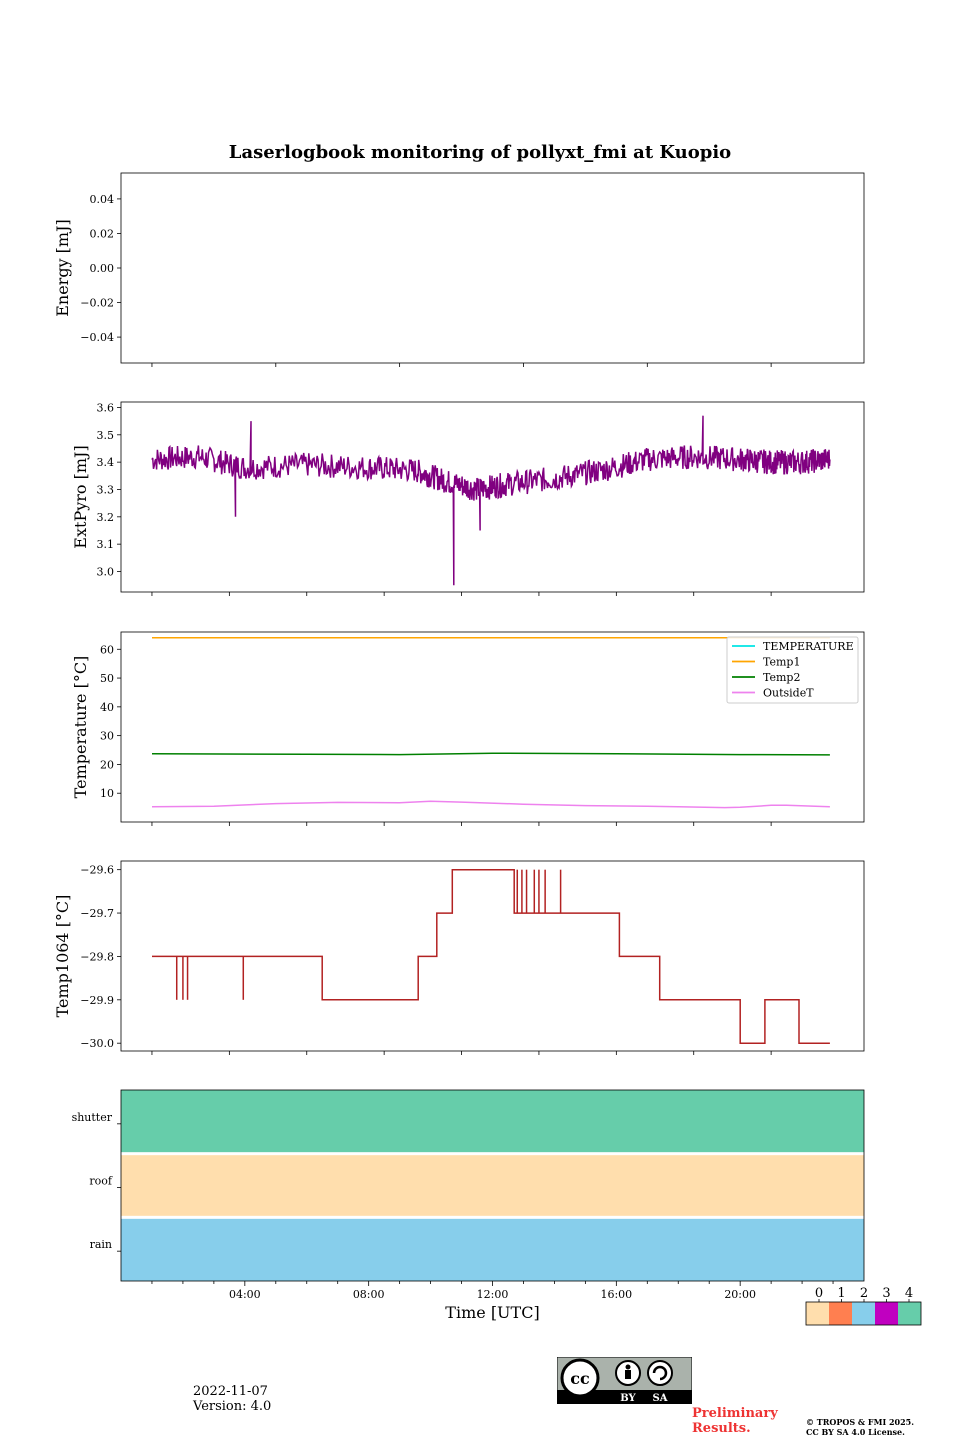 This screenshot has width=960, height=1440. I want to click on panel-energy: 0.04 0.02 0.00 −0.02 −0.04 Energy [mJ], so click(459, 269).